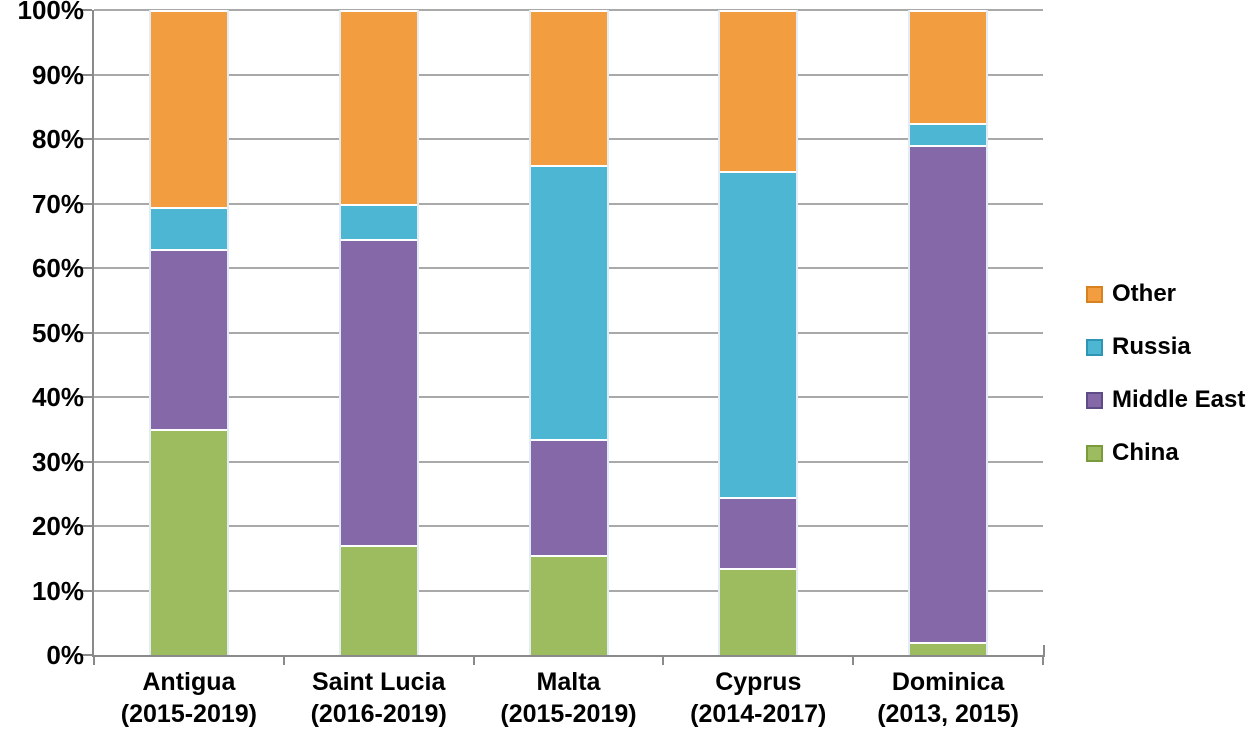  What do you see at coordinates (57, 397) in the screenshot?
I see `y-tick-label: 40%` at bounding box center [57, 397].